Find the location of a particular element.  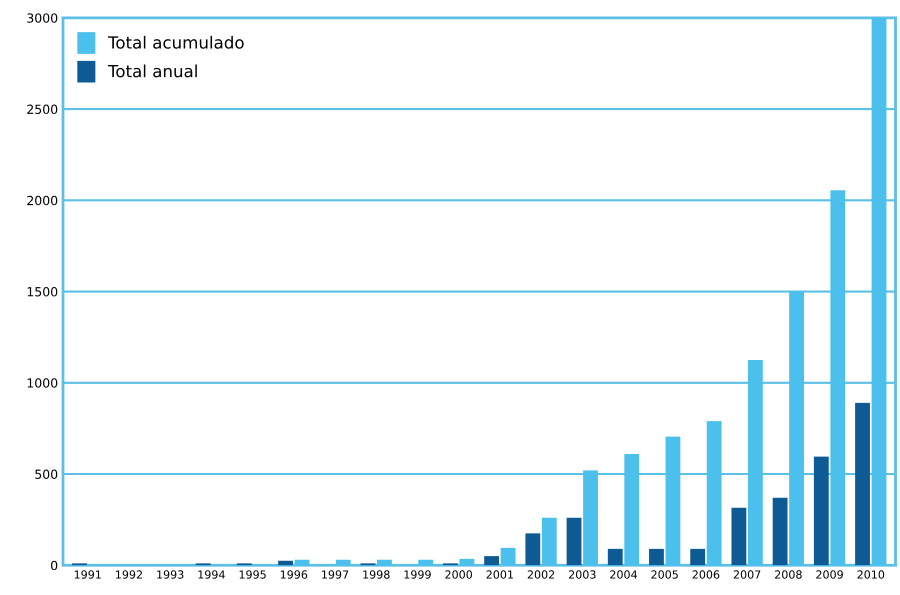

y-tick-label: 2500 is located at coordinates (42, 109).